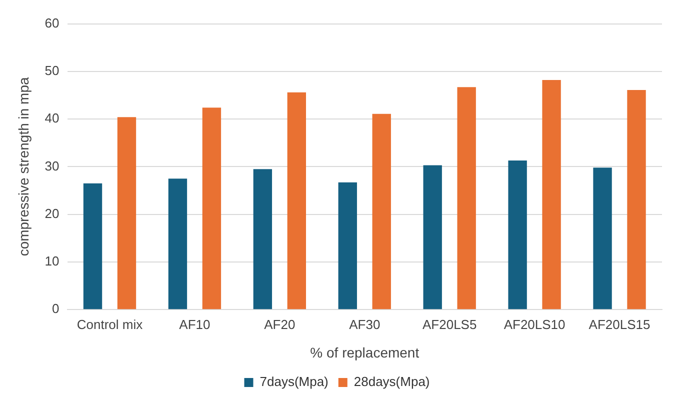  Describe the element at coordinates (110, 324) in the screenshot. I see `x-tick-label: Control mix` at that location.